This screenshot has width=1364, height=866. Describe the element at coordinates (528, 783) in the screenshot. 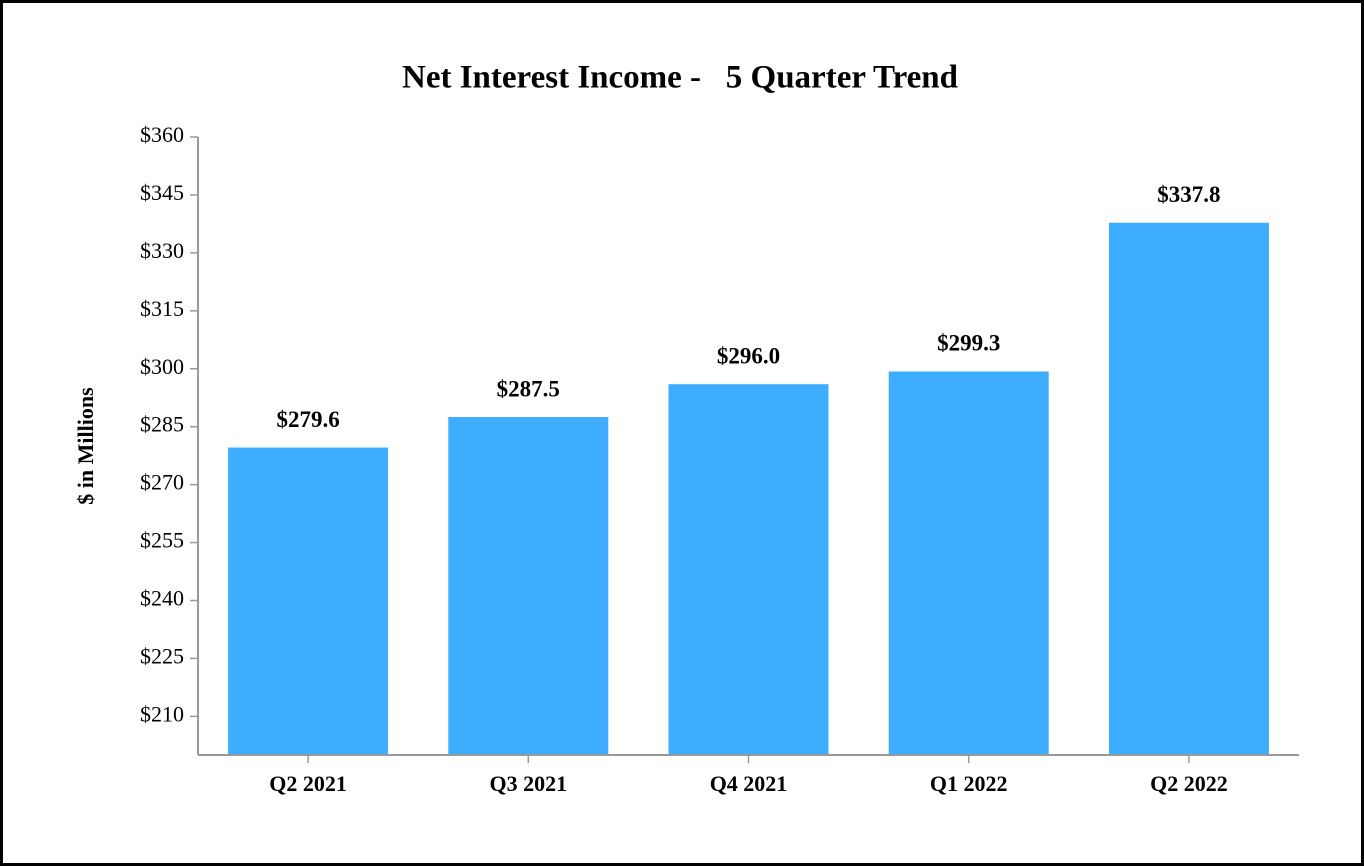

I see `x-tick-label: Q3 2021` at that location.